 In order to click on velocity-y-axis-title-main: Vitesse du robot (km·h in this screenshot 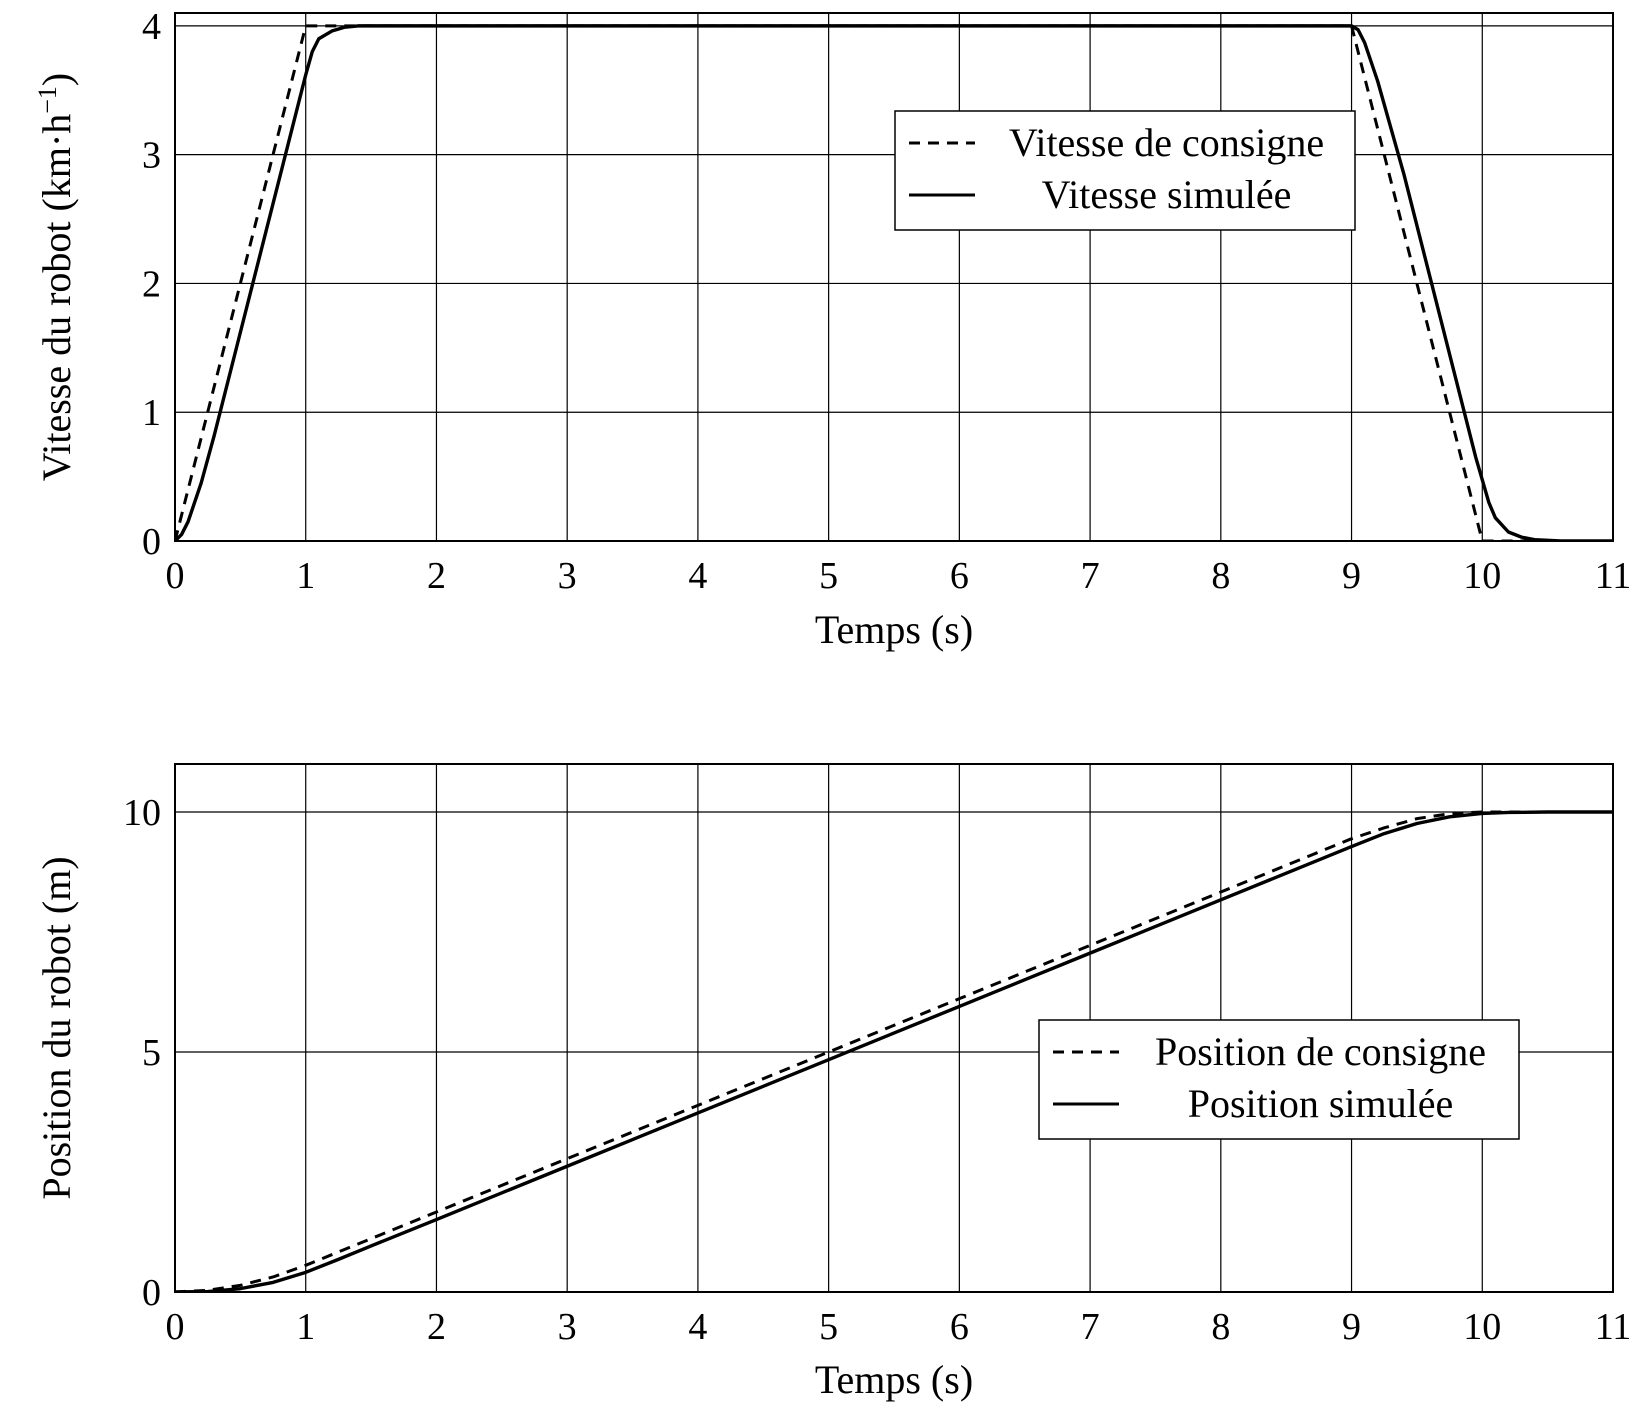, I will do `click(56, 298)`.